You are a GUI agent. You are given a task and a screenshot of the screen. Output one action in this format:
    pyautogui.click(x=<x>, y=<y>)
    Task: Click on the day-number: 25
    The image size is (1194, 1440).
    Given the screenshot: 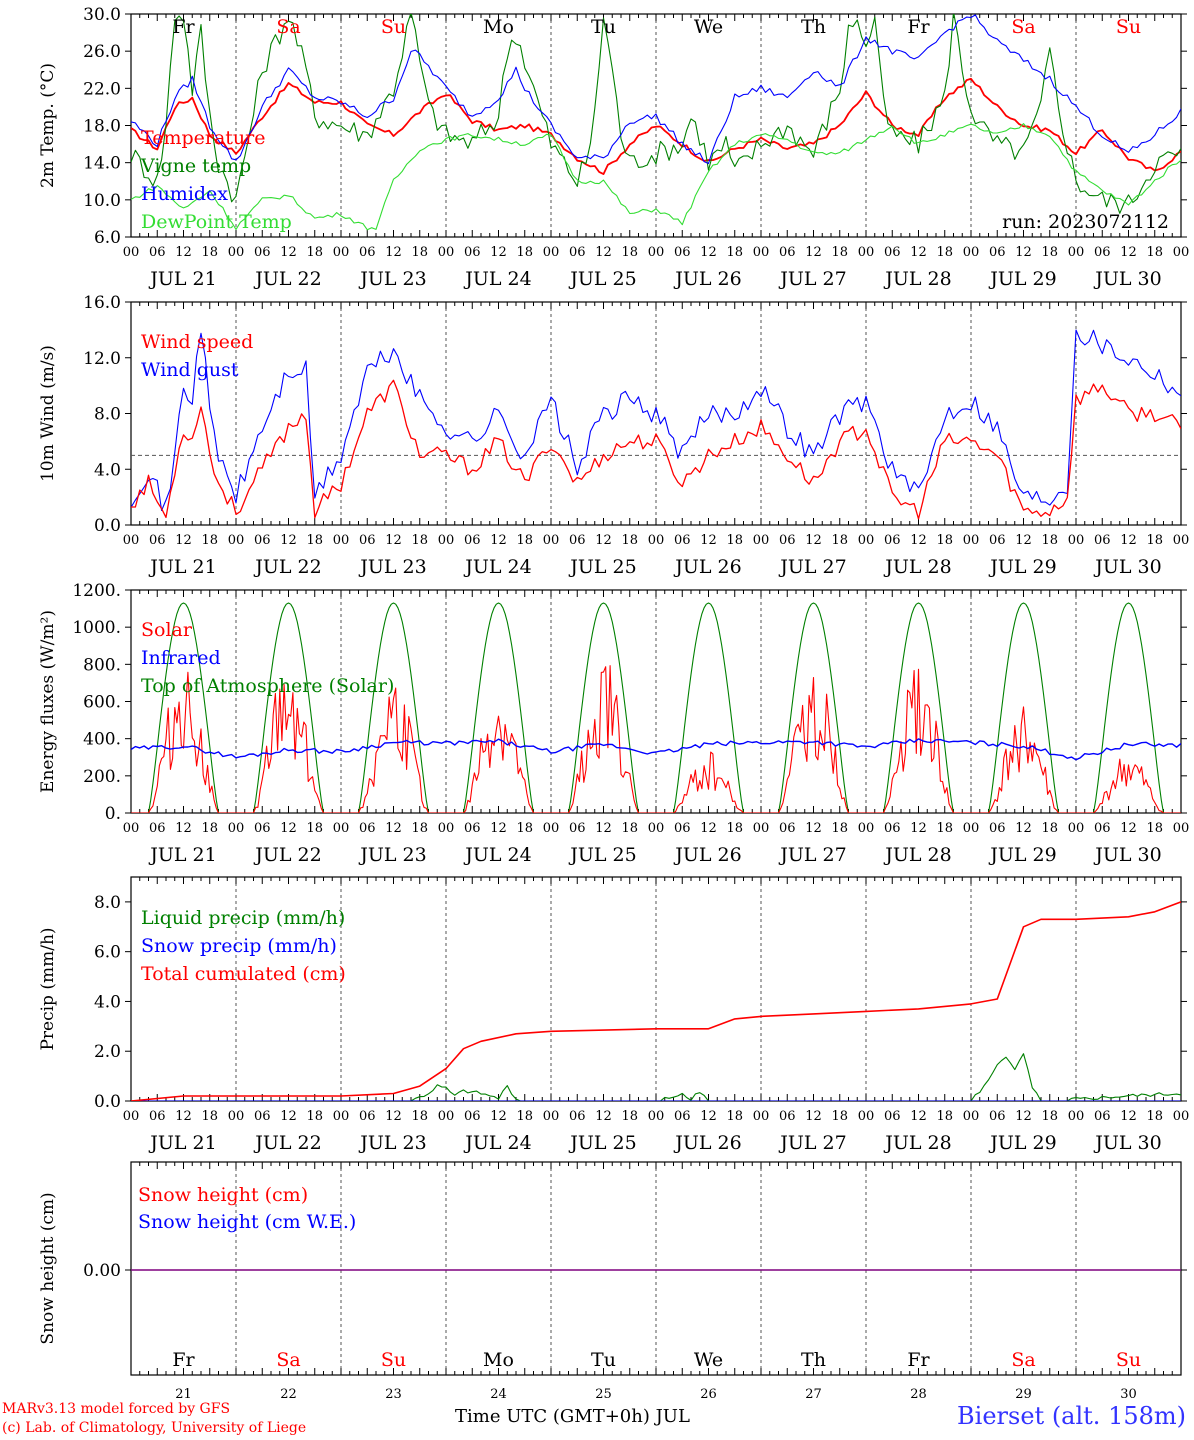 What is the action you would take?
    pyautogui.click(x=603, y=1393)
    